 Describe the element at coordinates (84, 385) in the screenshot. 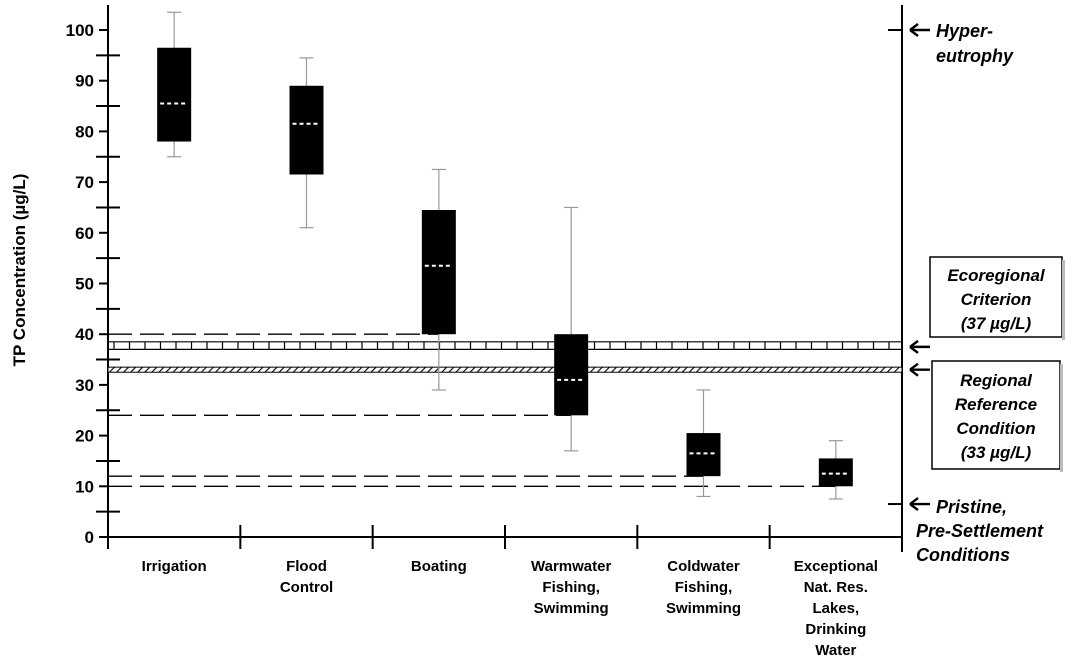

I see `y-tick-label: 30` at that location.